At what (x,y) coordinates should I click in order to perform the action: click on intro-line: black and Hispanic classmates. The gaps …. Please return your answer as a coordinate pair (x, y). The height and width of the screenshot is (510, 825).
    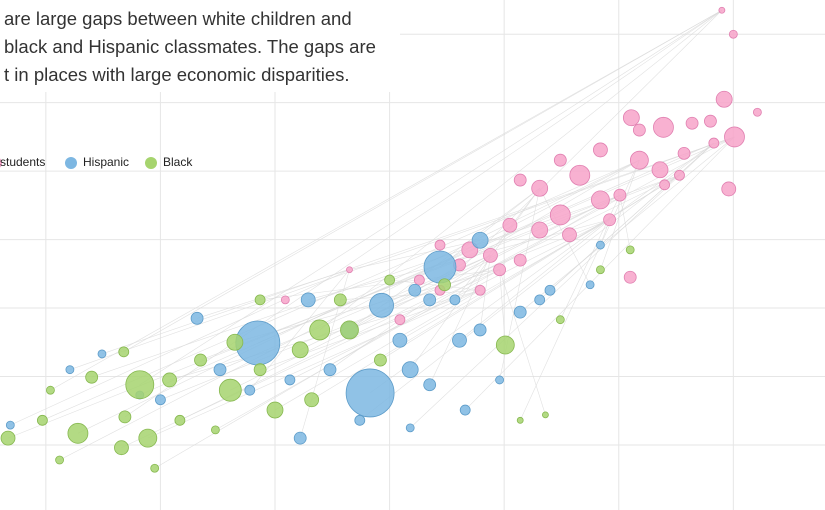
    Looking at the image, I should click on (190, 46).